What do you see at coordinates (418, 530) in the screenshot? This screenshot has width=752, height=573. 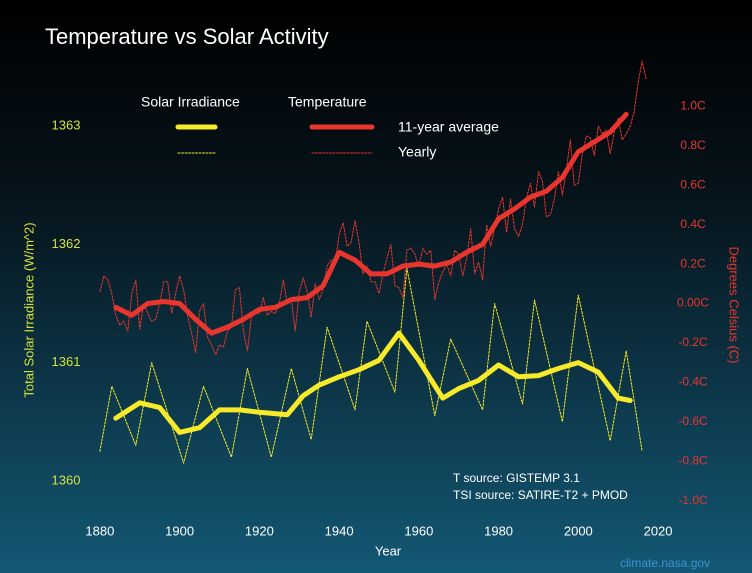 I see `x-tick-label: 1960` at bounding box center [418, 530].